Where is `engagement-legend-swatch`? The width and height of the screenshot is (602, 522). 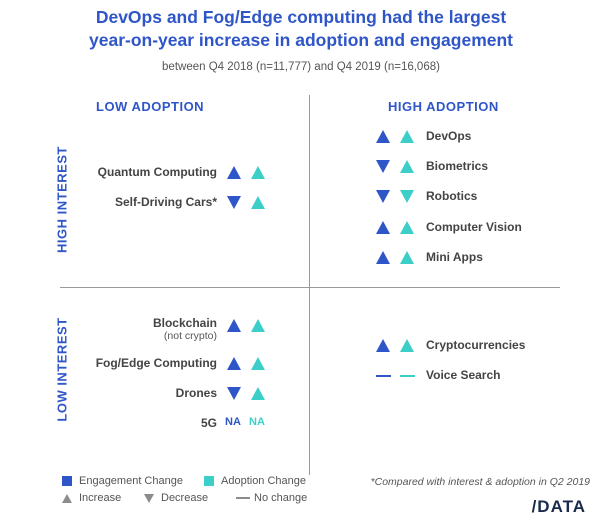
engagement-legend-swatch is located at coordinates (67, 481).